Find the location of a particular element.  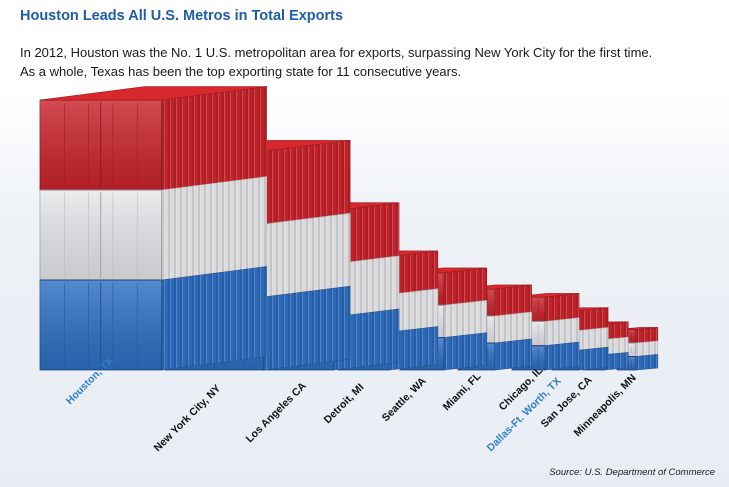

category-label: Detroit, MI is located at coordinates (344, 403).